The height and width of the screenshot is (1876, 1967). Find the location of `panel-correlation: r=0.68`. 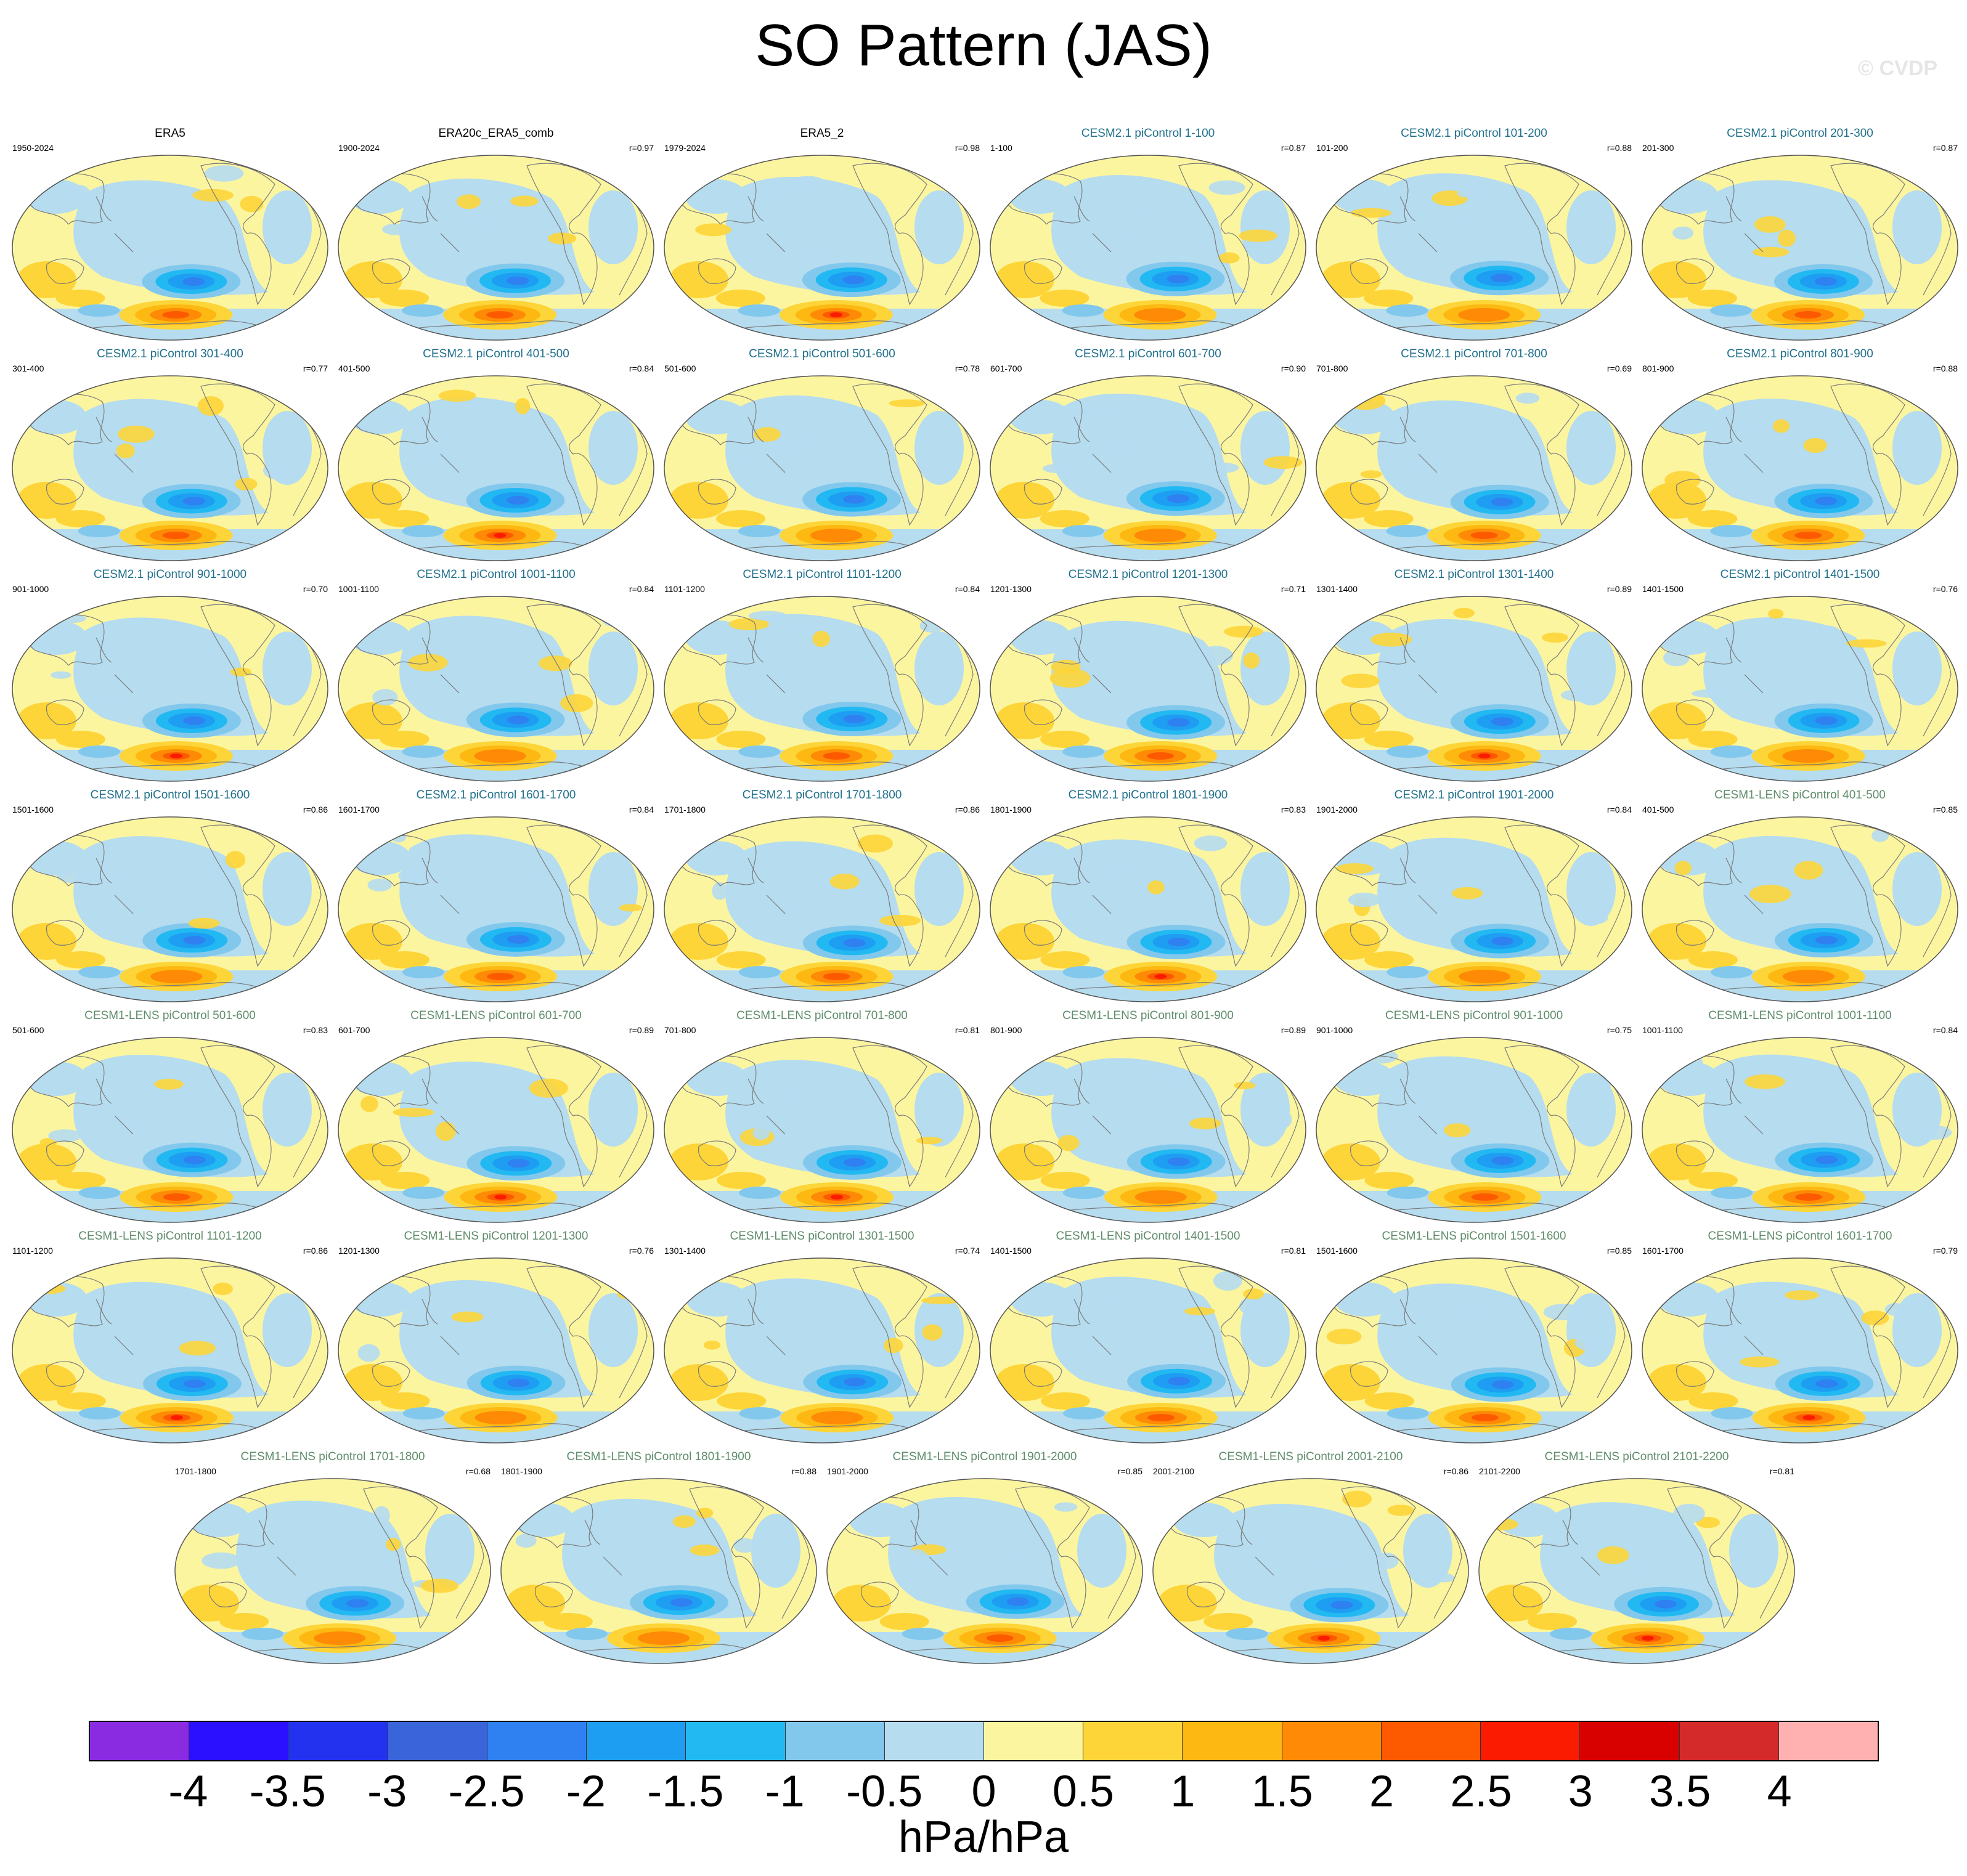

panel-correlation: r=0.68 is located at coordinates (478, 1471).